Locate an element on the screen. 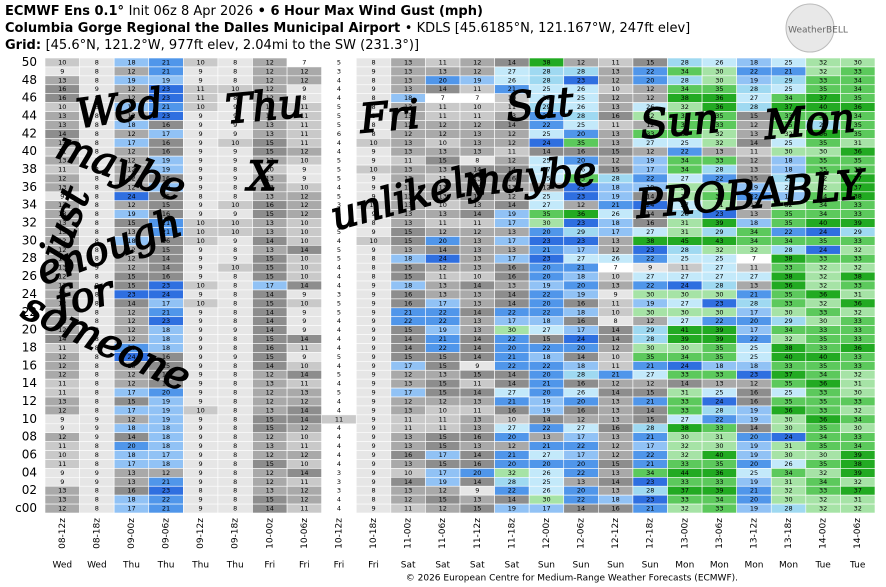 This screenshot has height=587, width=886. y-tick-label: 30 is located at coordinates (29, 240).